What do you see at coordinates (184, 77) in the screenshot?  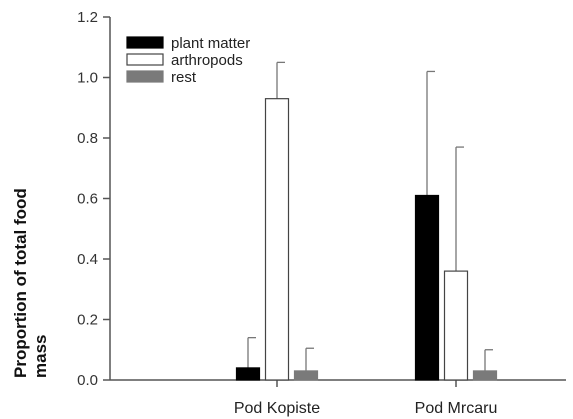 I see `legend-label: rest` at bounding box center [184, 77].